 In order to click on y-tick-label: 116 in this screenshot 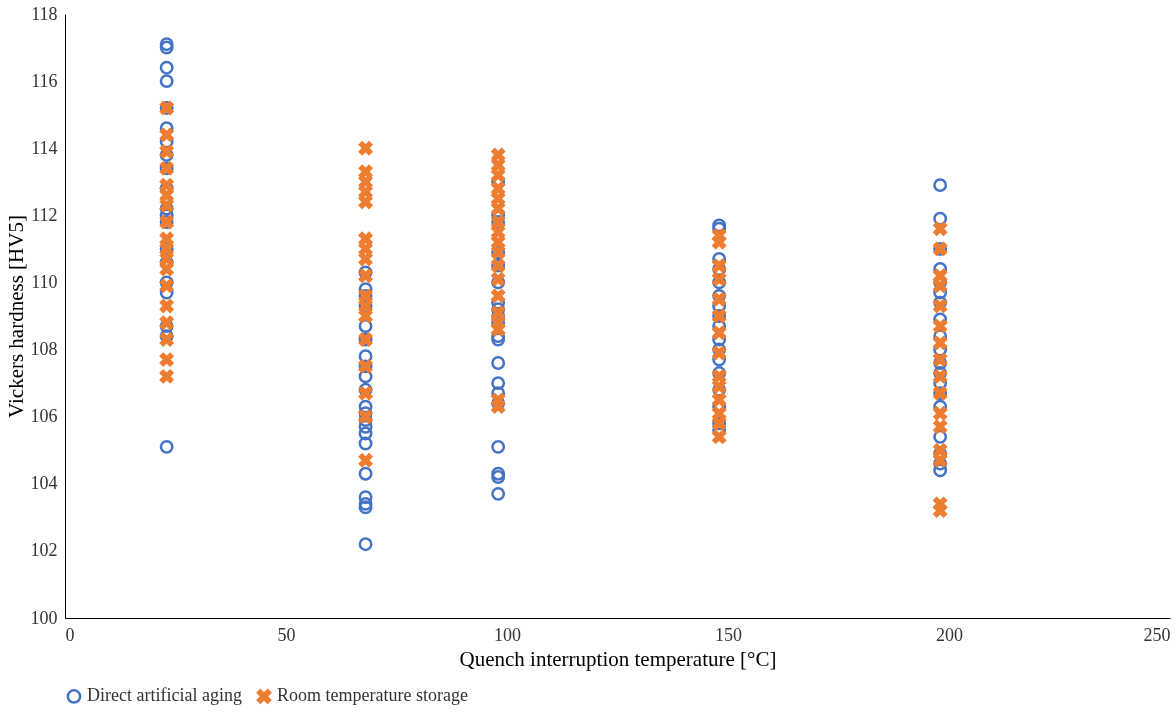, I will do `click(44, 80)`.